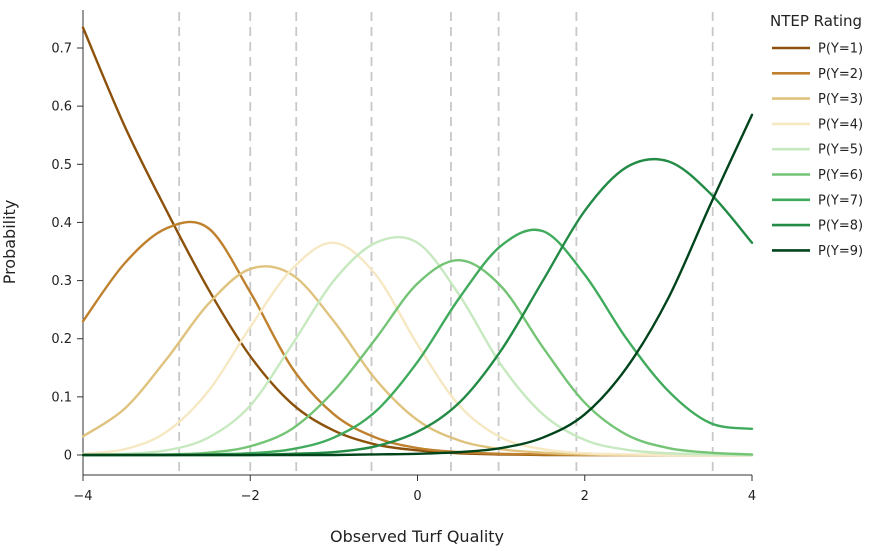  Describe the element at coordinates (9, 242) in the screenshot. I see `y-axis-title: Probability` at that location.